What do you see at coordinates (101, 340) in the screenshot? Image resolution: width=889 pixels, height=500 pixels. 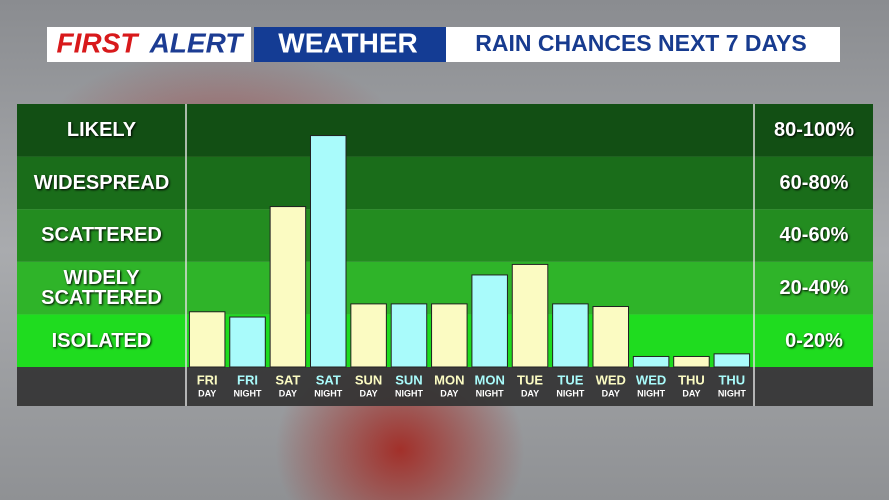 I see `band-label: ISOLATED` at bounding box center [101, 340].